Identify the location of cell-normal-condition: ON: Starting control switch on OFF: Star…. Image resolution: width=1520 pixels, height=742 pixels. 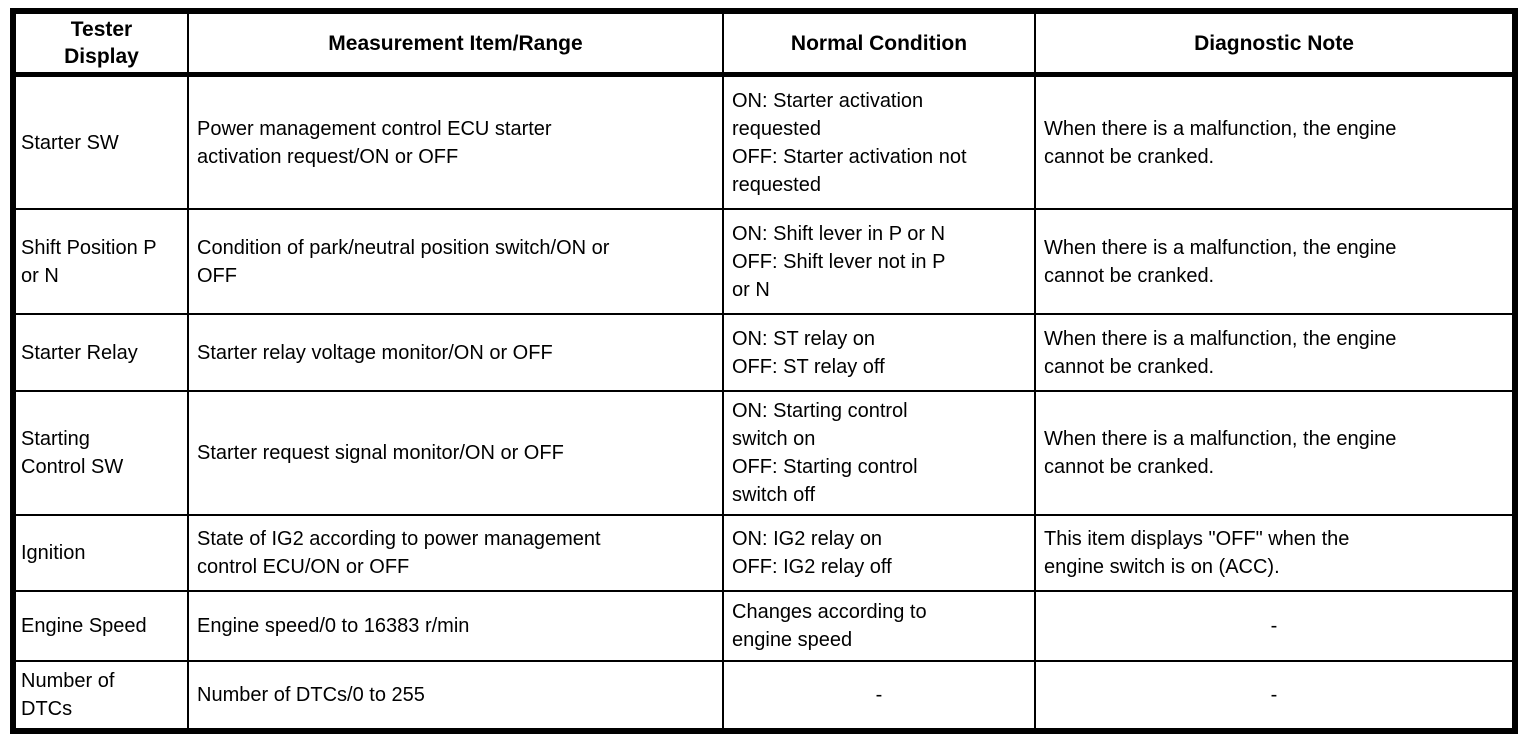
(879, 452).